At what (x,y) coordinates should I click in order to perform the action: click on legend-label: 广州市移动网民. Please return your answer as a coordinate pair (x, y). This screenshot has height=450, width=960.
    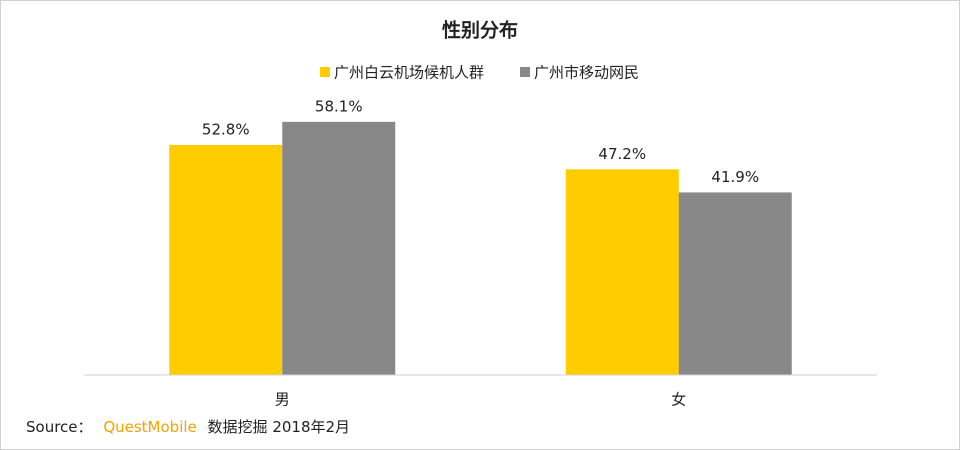
    Looking at the image, I should click on (586, 73).